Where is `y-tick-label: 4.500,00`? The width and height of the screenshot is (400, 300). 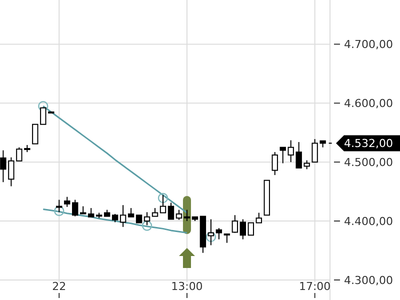
y-tick-label: 4.500,00 is located at coordinates (368, 162).